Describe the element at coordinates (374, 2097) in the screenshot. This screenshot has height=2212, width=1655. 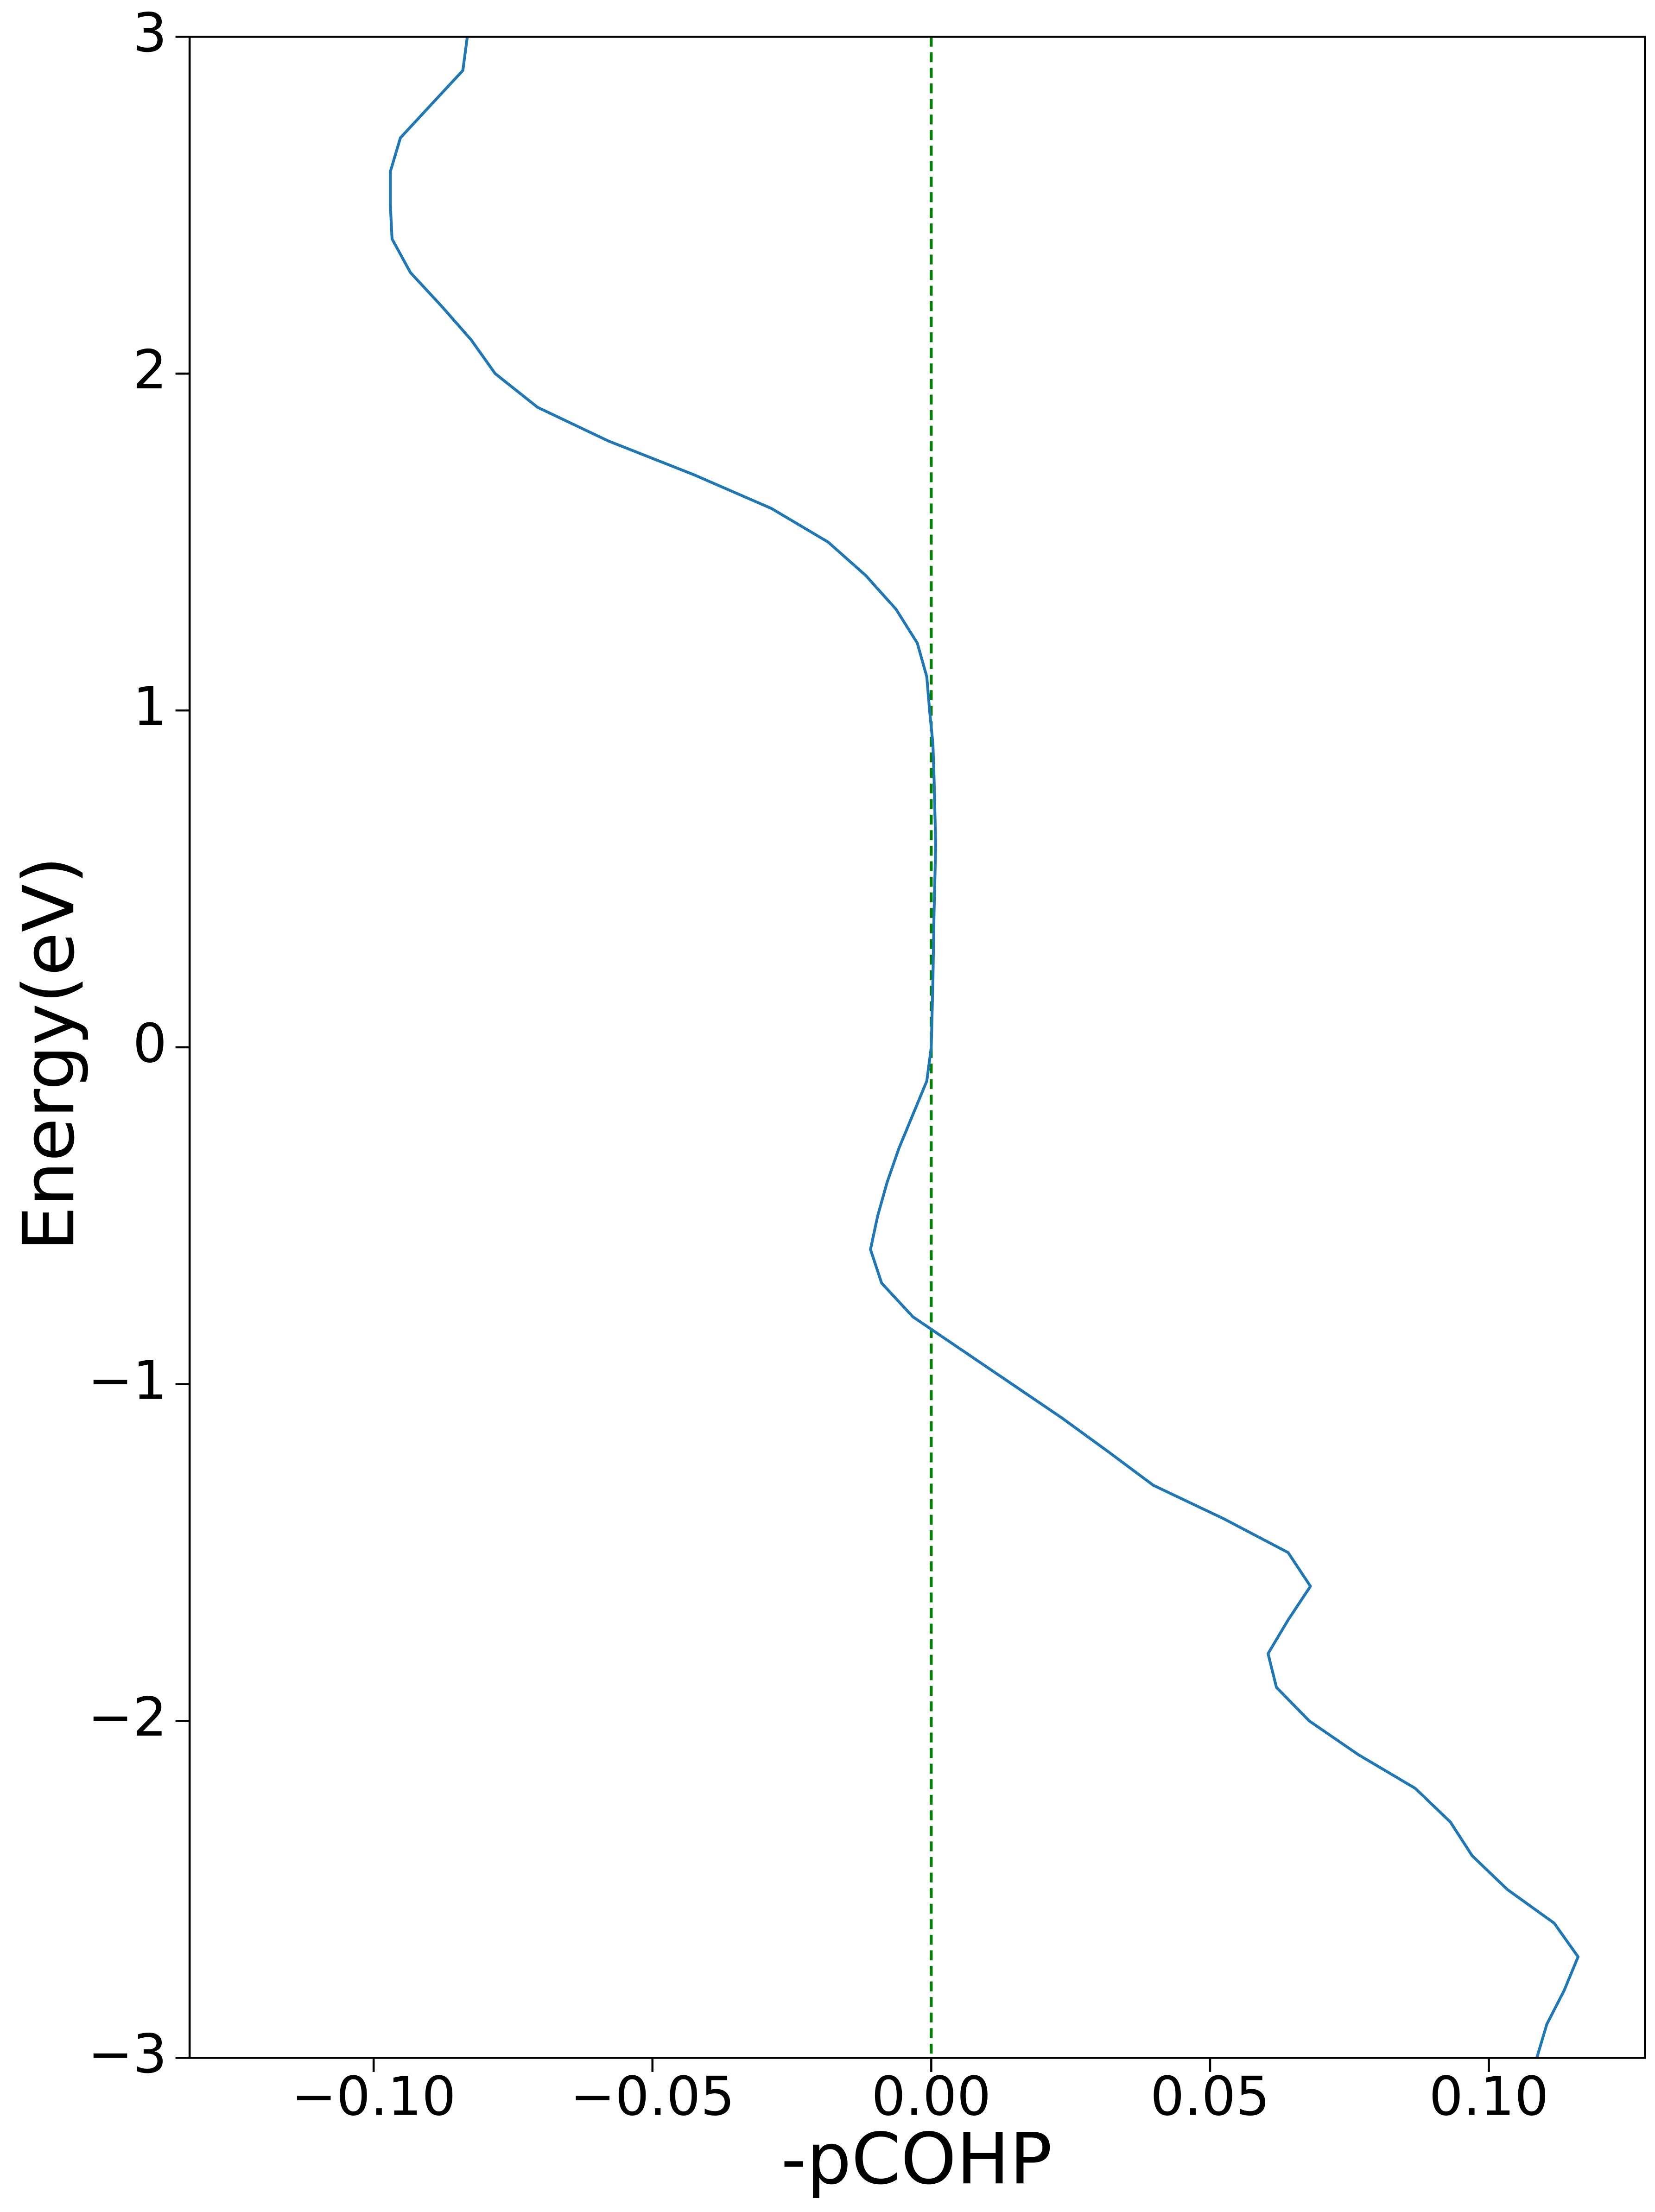
I see `x-tick-label: −0.10` at that location.